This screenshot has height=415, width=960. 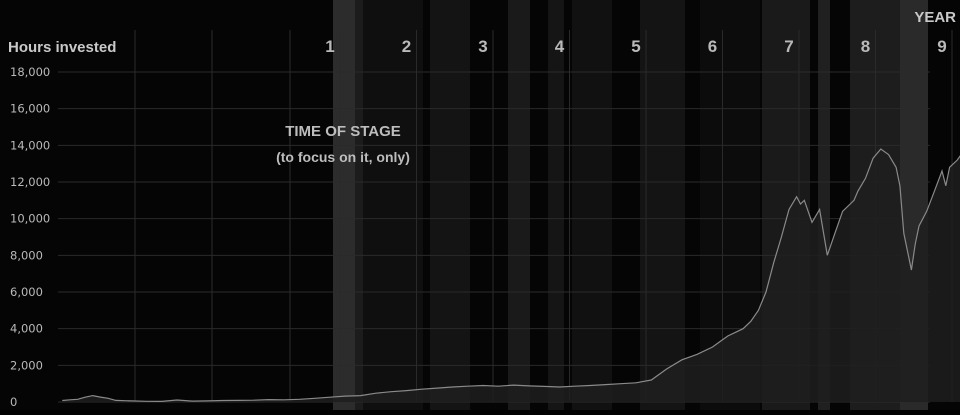 What do you see at coordinates (635, 46) in the screenshot?
I see `year-label: 5` at bounding box center [635, 46].